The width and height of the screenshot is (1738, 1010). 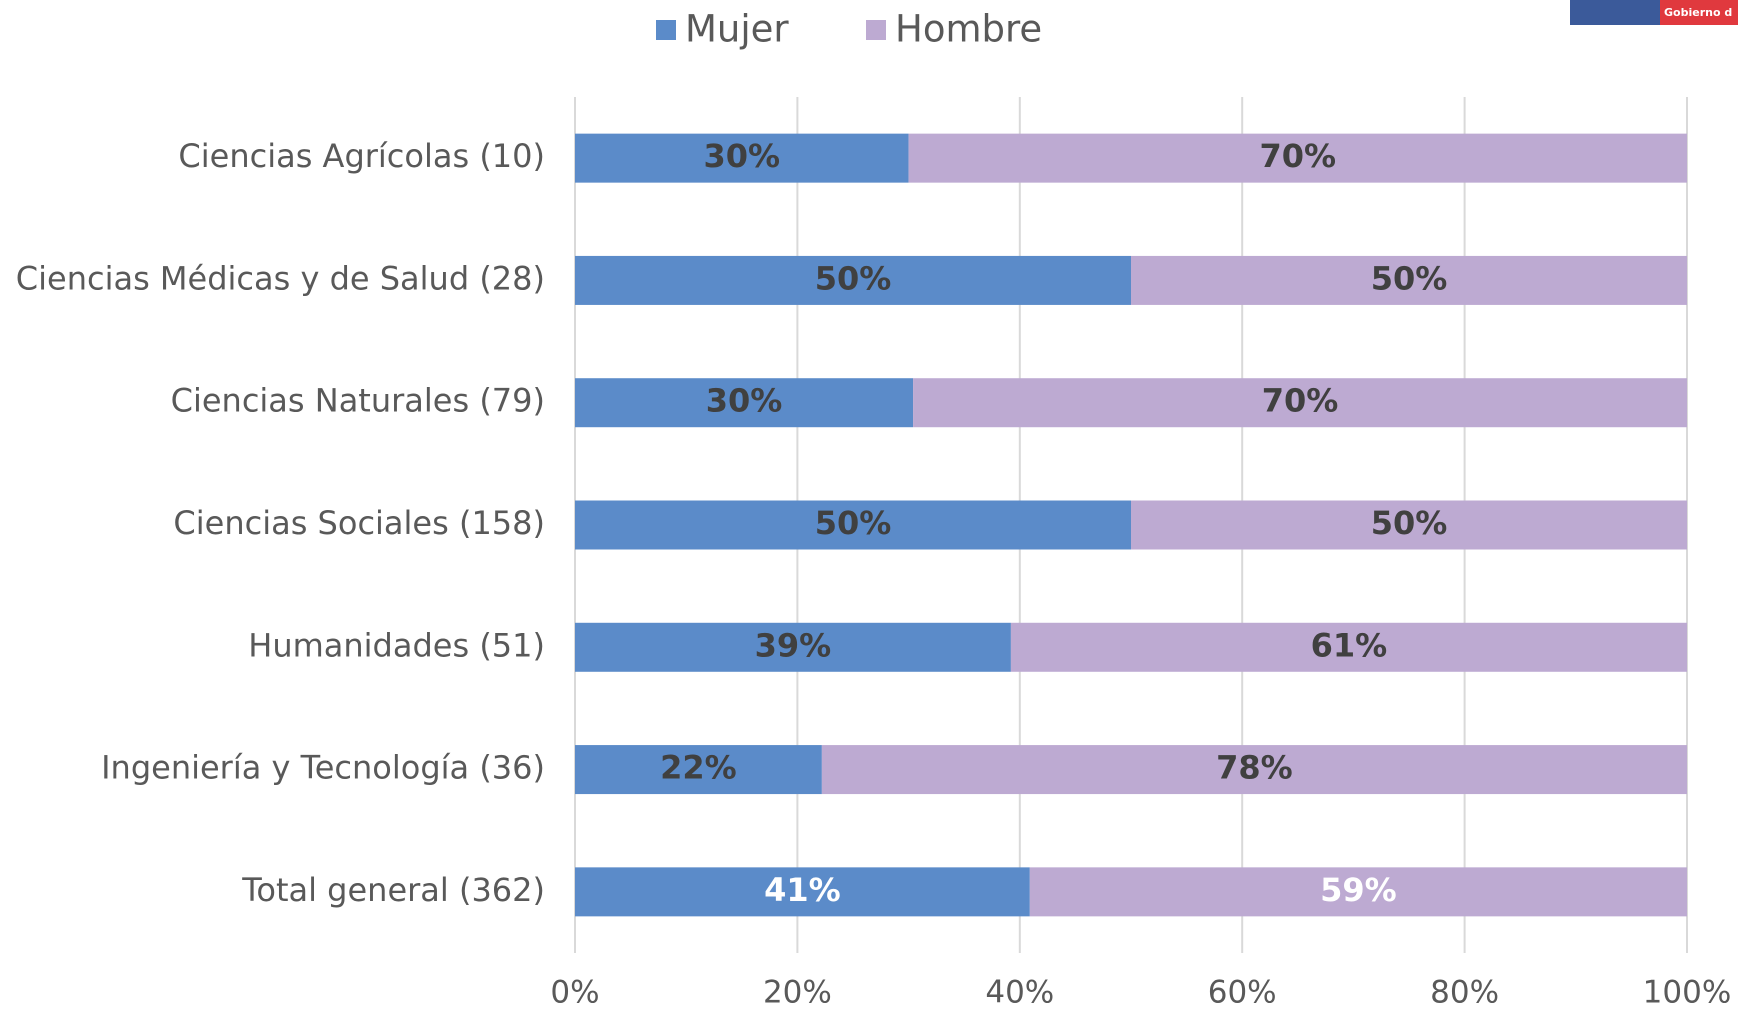 What do you see at coordinates (1615, 12) in the screenshot?
I see `logo-blue` at bounding box center [1615, 12].